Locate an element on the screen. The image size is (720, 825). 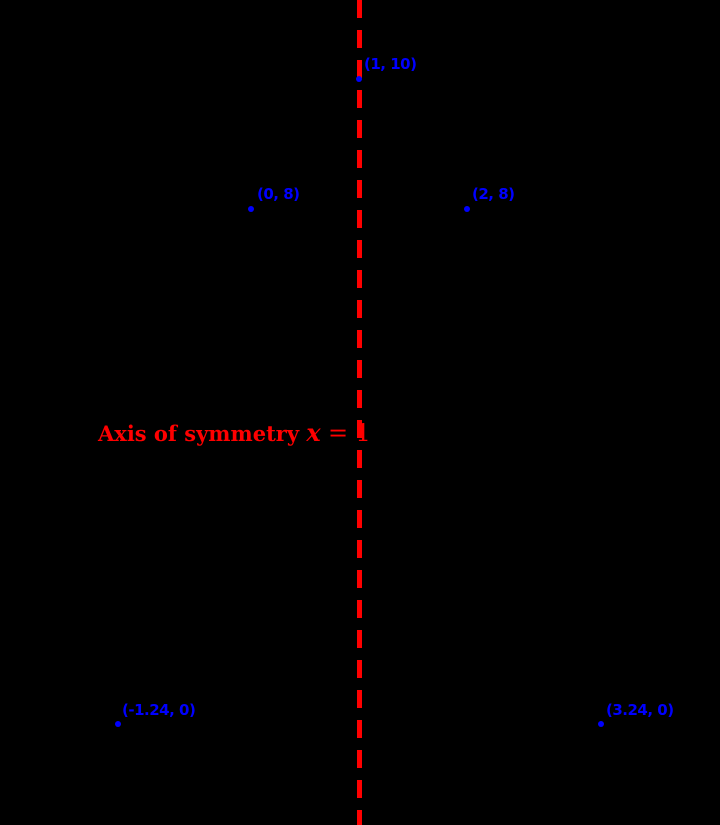
axis-of-symmetry-label: Axis of symmetry x = 1 is located at coordinates (234, 432).